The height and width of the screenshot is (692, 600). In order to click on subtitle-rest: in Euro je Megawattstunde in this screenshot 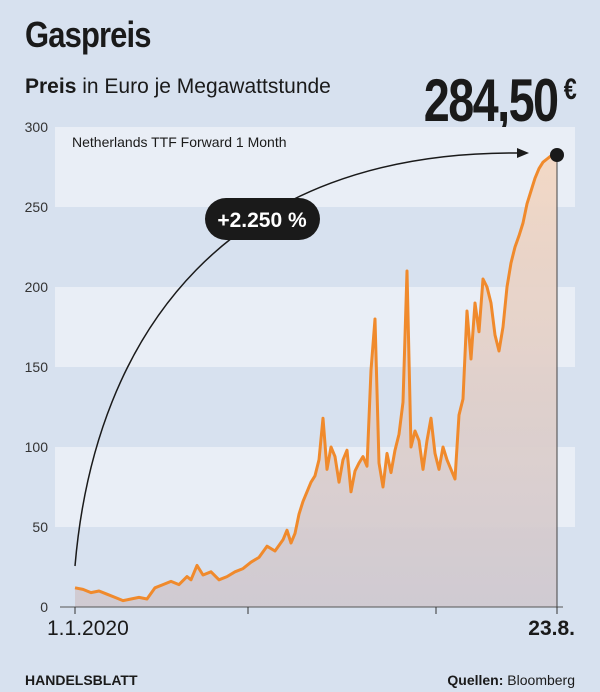, I will do `click(206, 86)`.